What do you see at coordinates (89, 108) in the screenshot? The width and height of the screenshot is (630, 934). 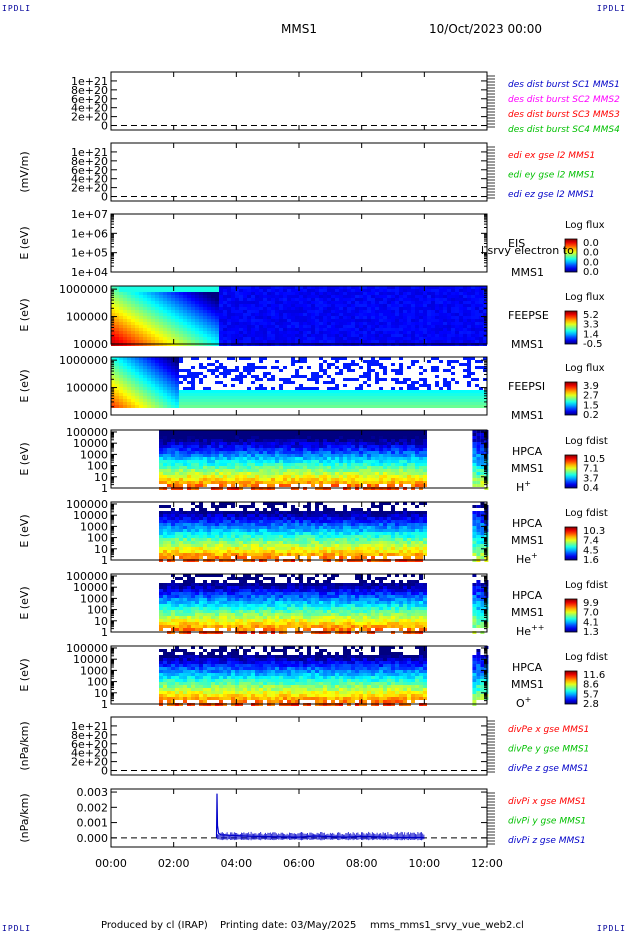 I see `ytick-label: 4e+20` at bounding box center [89, 108].